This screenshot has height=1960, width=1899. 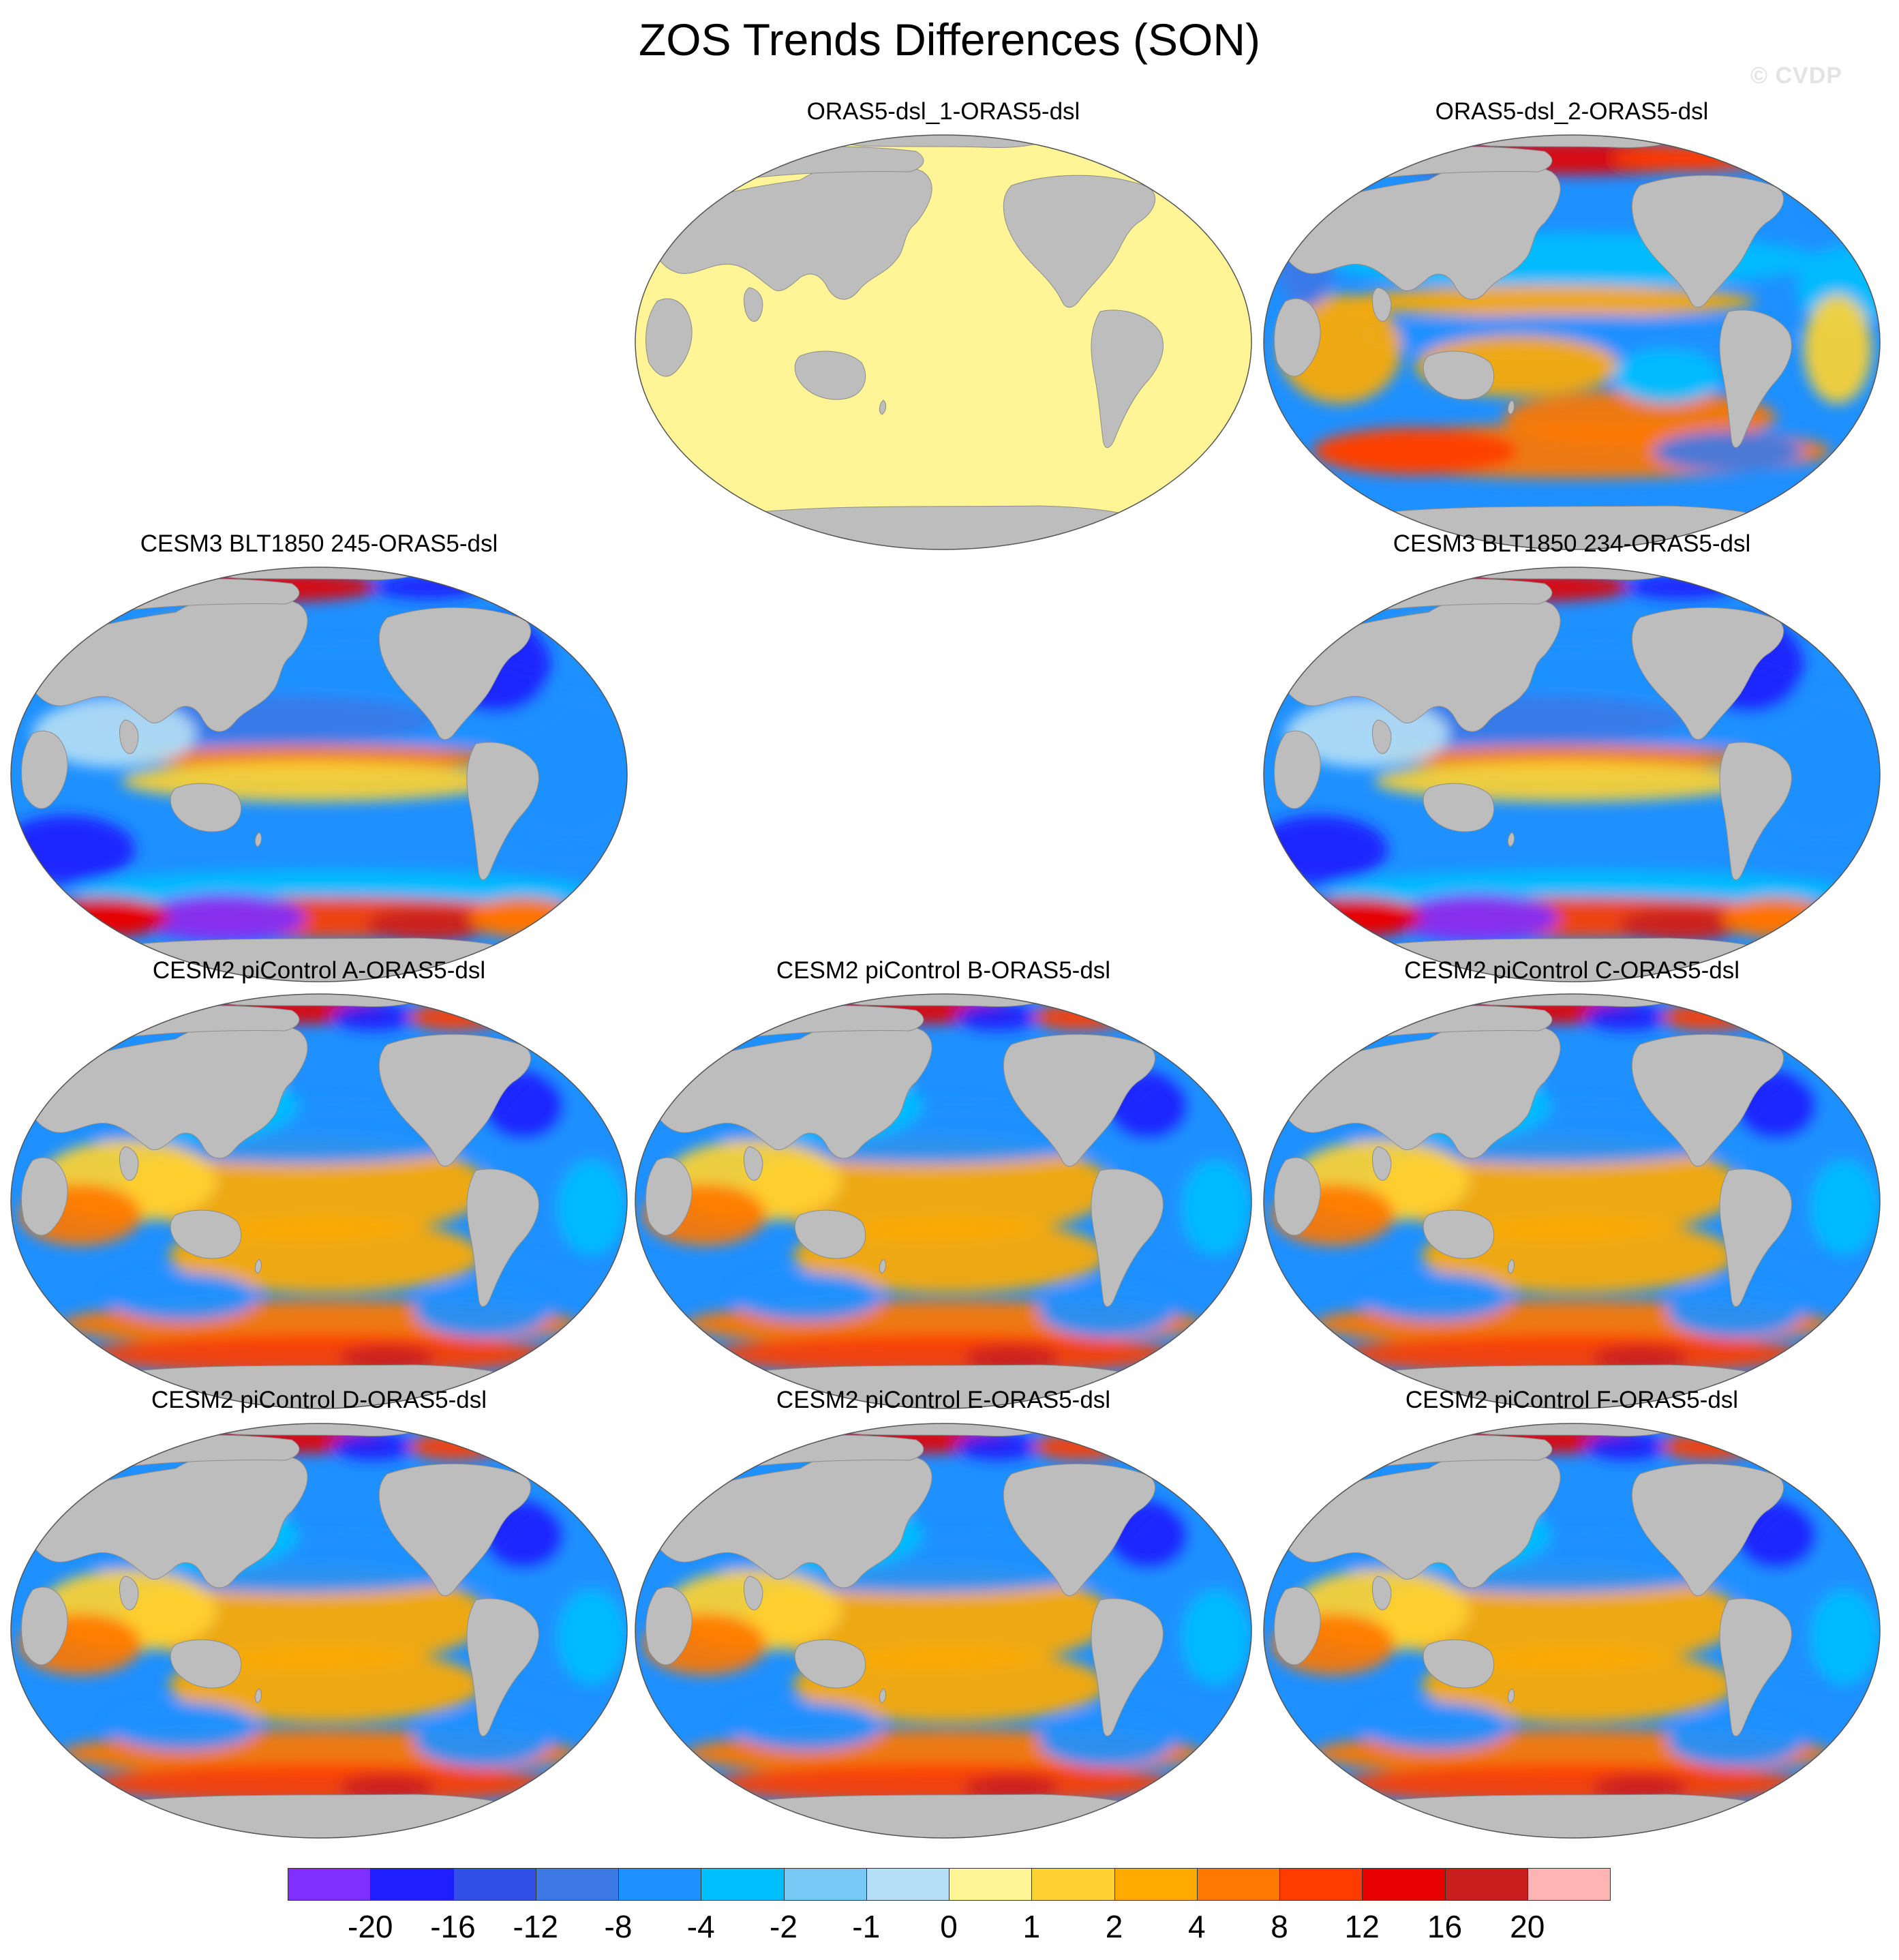 I want to click on land-australia, so click(x=1459, y=1664).